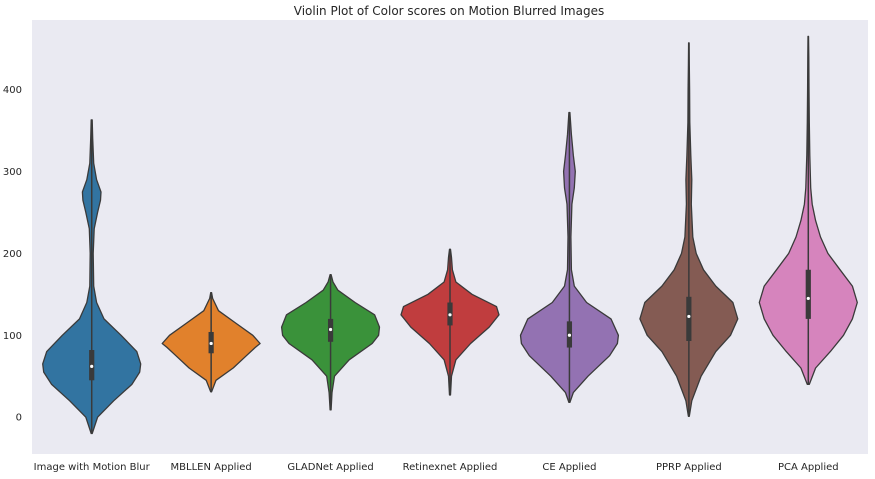 Image resolution: width=875 pixels, height=479 pixels. What do you see at coordinates (211, 467) in the screenshot?
I see `x-tick-label: MBLLEN Applied` at bounding box center [211, 467].